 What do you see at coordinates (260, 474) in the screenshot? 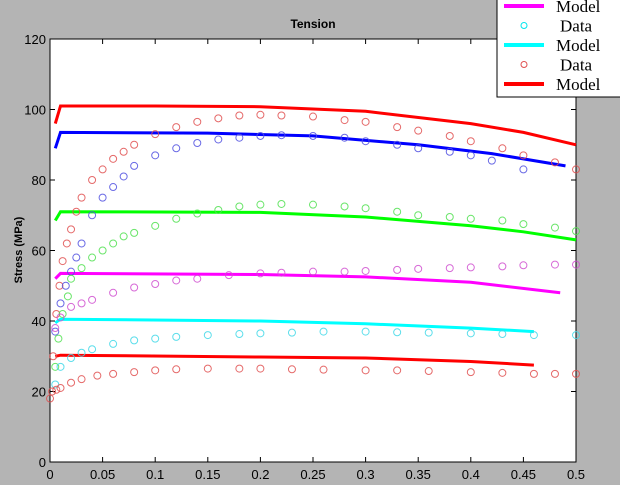
I see `x-tick-label: 0.2` at bounding box center [260, 474].